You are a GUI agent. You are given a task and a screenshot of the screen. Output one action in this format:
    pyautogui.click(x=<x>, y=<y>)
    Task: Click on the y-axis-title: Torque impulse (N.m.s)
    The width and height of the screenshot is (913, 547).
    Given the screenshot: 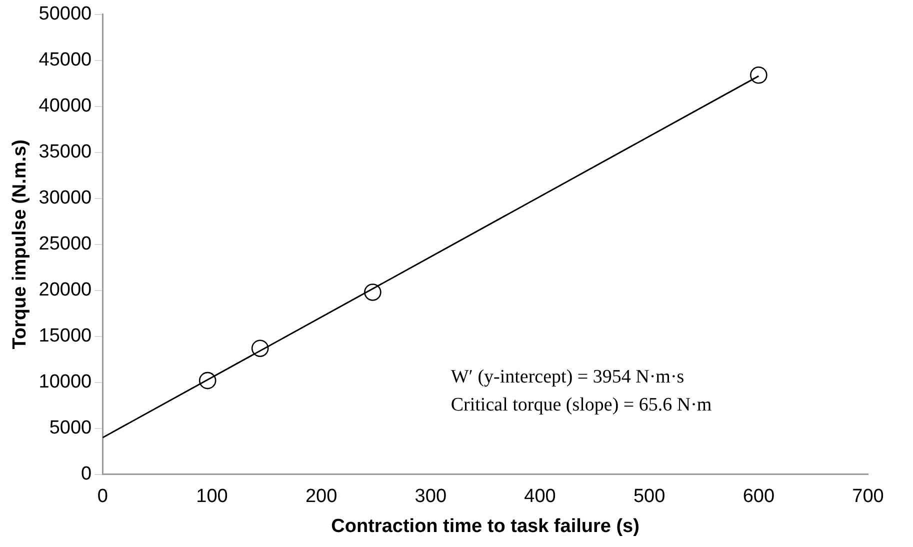 What is the action you would take?
    pyautogui.click(x=20, y=245)
    